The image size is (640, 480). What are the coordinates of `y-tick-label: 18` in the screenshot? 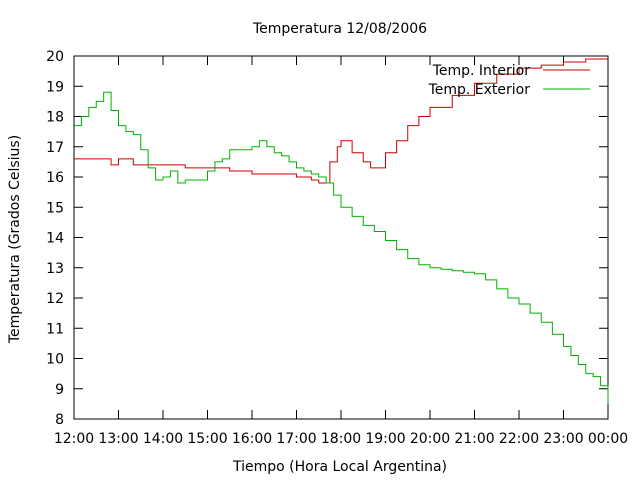 It's located at (55, 118).